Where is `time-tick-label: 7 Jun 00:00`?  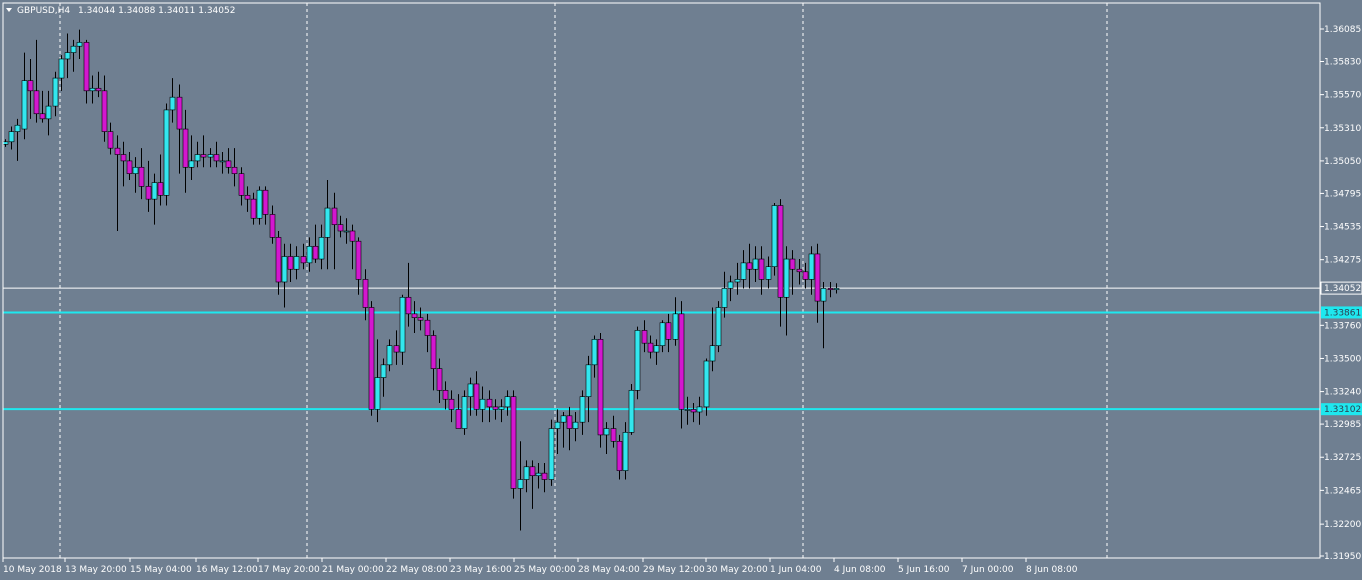
time-tick-label: 7 Jun 00:00 is located at coordinates (988, 570).